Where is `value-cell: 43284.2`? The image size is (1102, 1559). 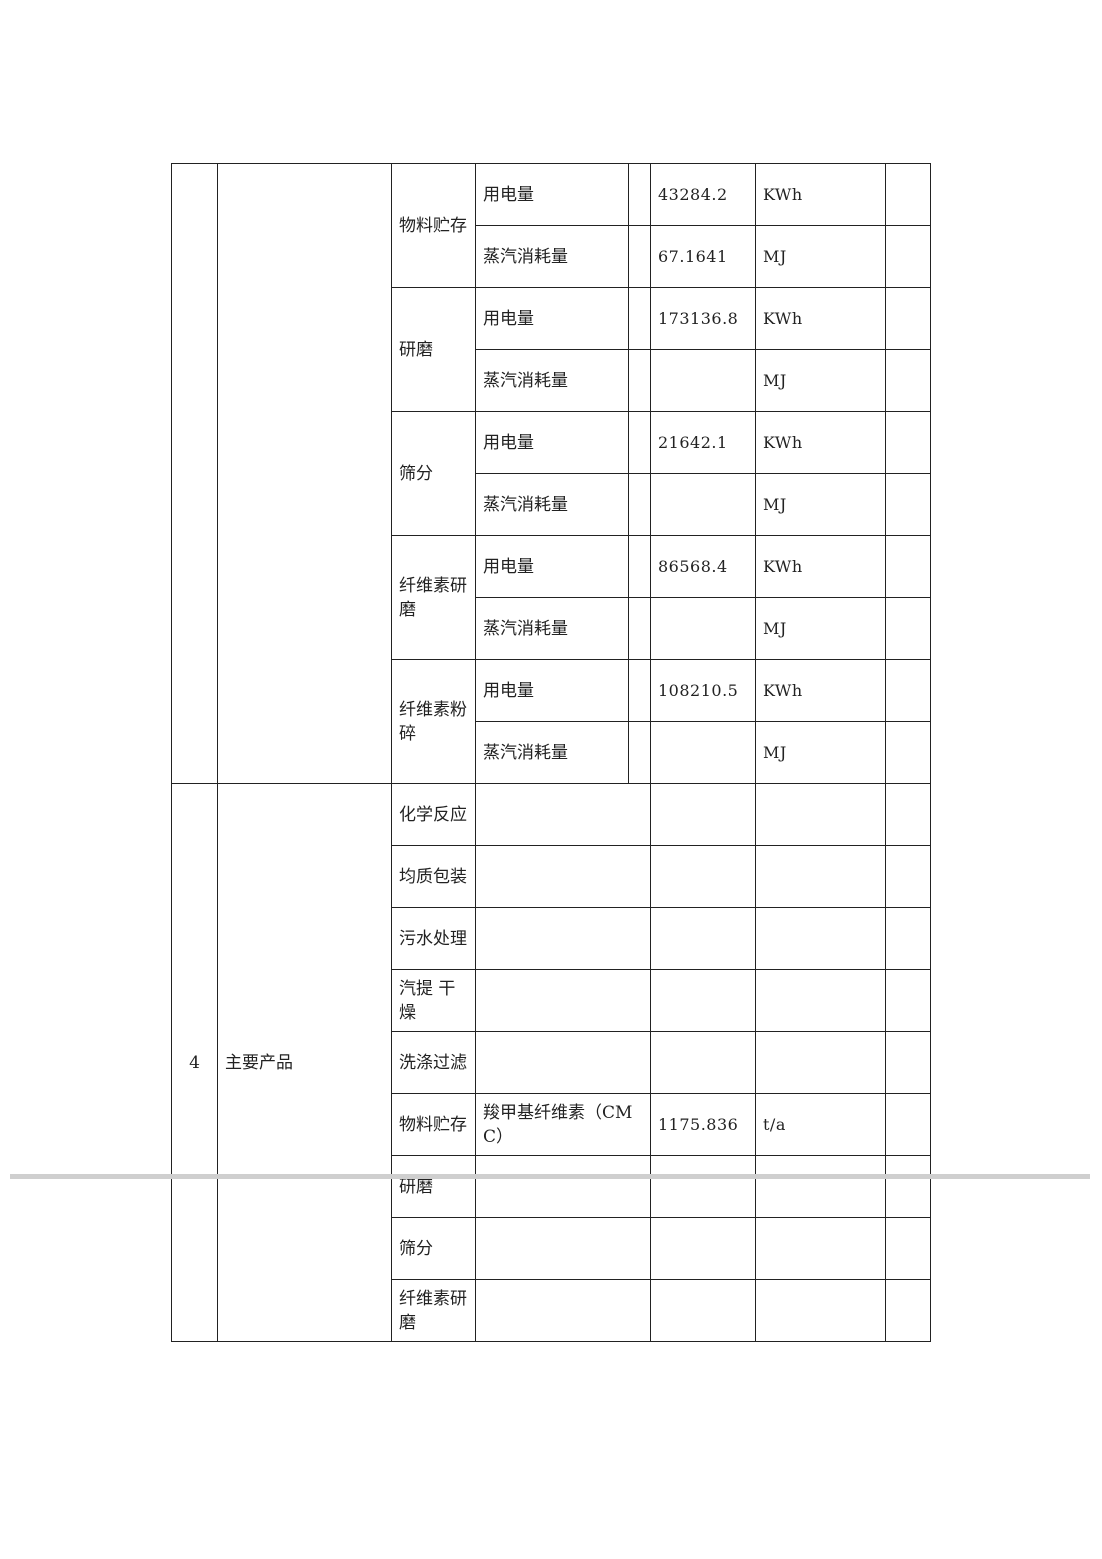
value-cell: 43284.2 is located at coordinates (703, 194).